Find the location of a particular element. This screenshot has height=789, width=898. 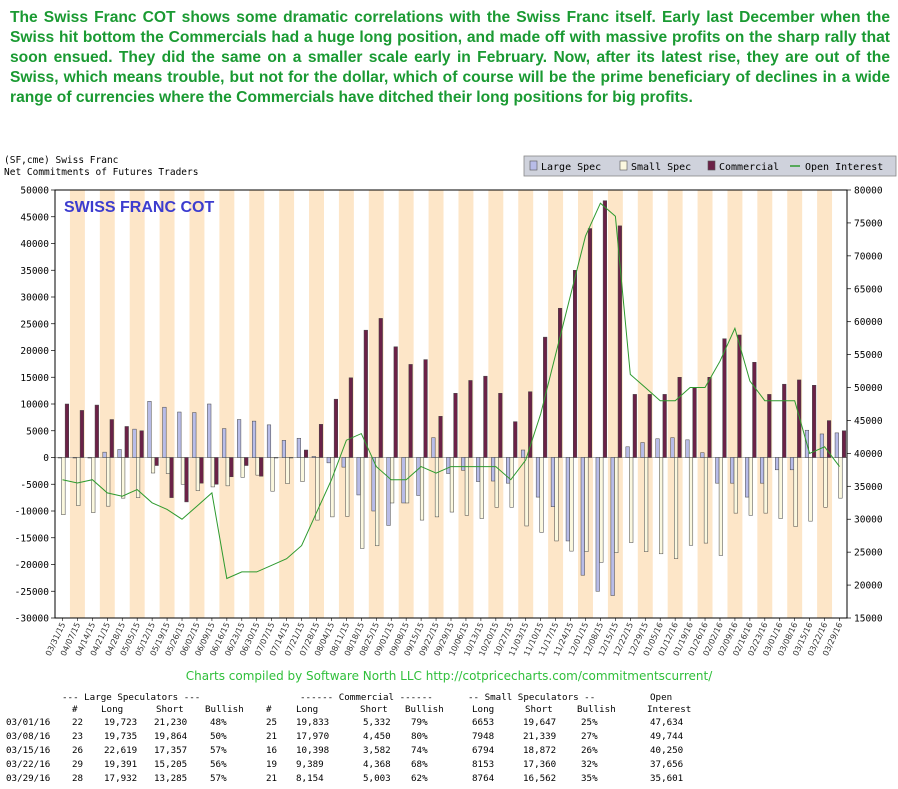

y-tick-label: 10000 is located at coordinates (34, 405).